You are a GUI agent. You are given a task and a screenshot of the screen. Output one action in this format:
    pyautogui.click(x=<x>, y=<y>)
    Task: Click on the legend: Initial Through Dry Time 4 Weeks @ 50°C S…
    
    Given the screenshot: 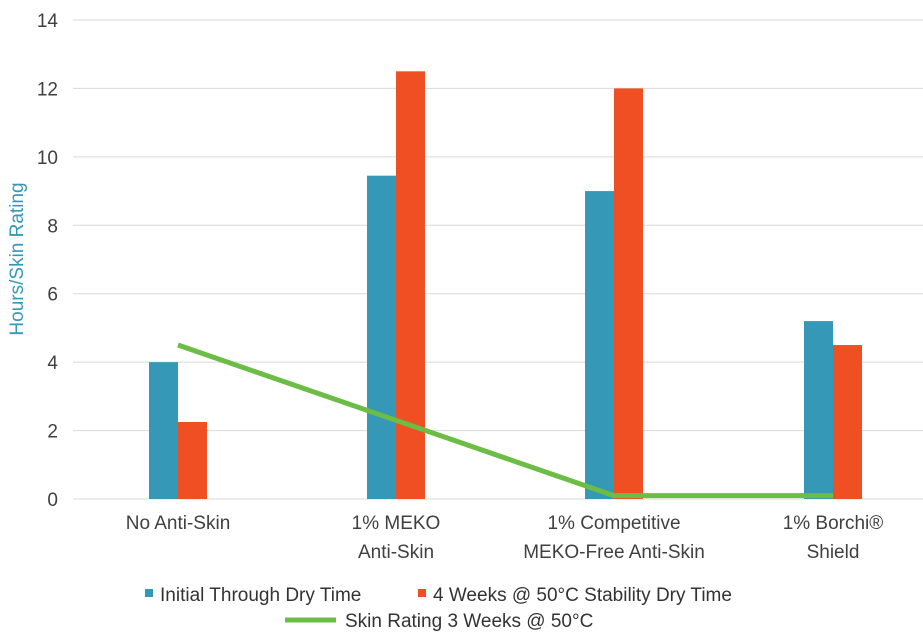 What is the action you would take?
    pyautogui.click(x=438, y=608)
    